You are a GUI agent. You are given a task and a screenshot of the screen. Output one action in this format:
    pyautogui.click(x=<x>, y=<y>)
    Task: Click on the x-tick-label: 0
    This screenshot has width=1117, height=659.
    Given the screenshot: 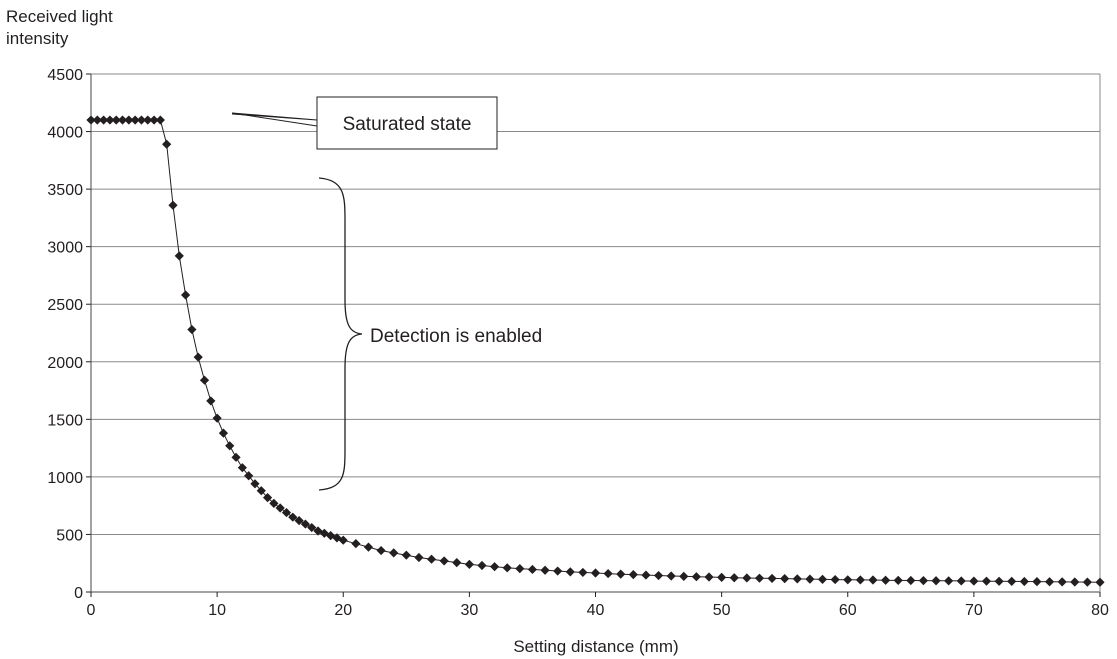 What is the action you would take?
    pyautogui.click(x=91, y=610)
    